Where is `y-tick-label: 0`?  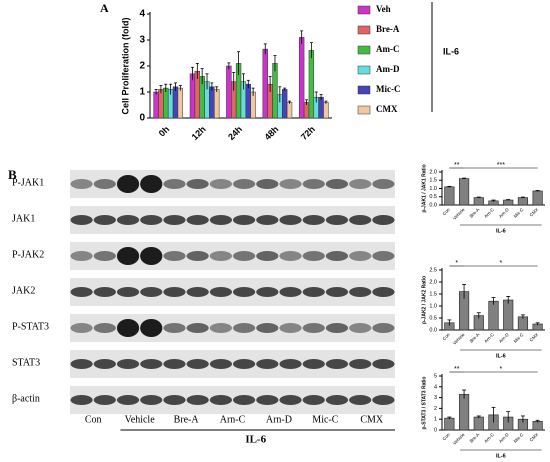
y-tick-label: 0 is located at coordinates (142, 118).